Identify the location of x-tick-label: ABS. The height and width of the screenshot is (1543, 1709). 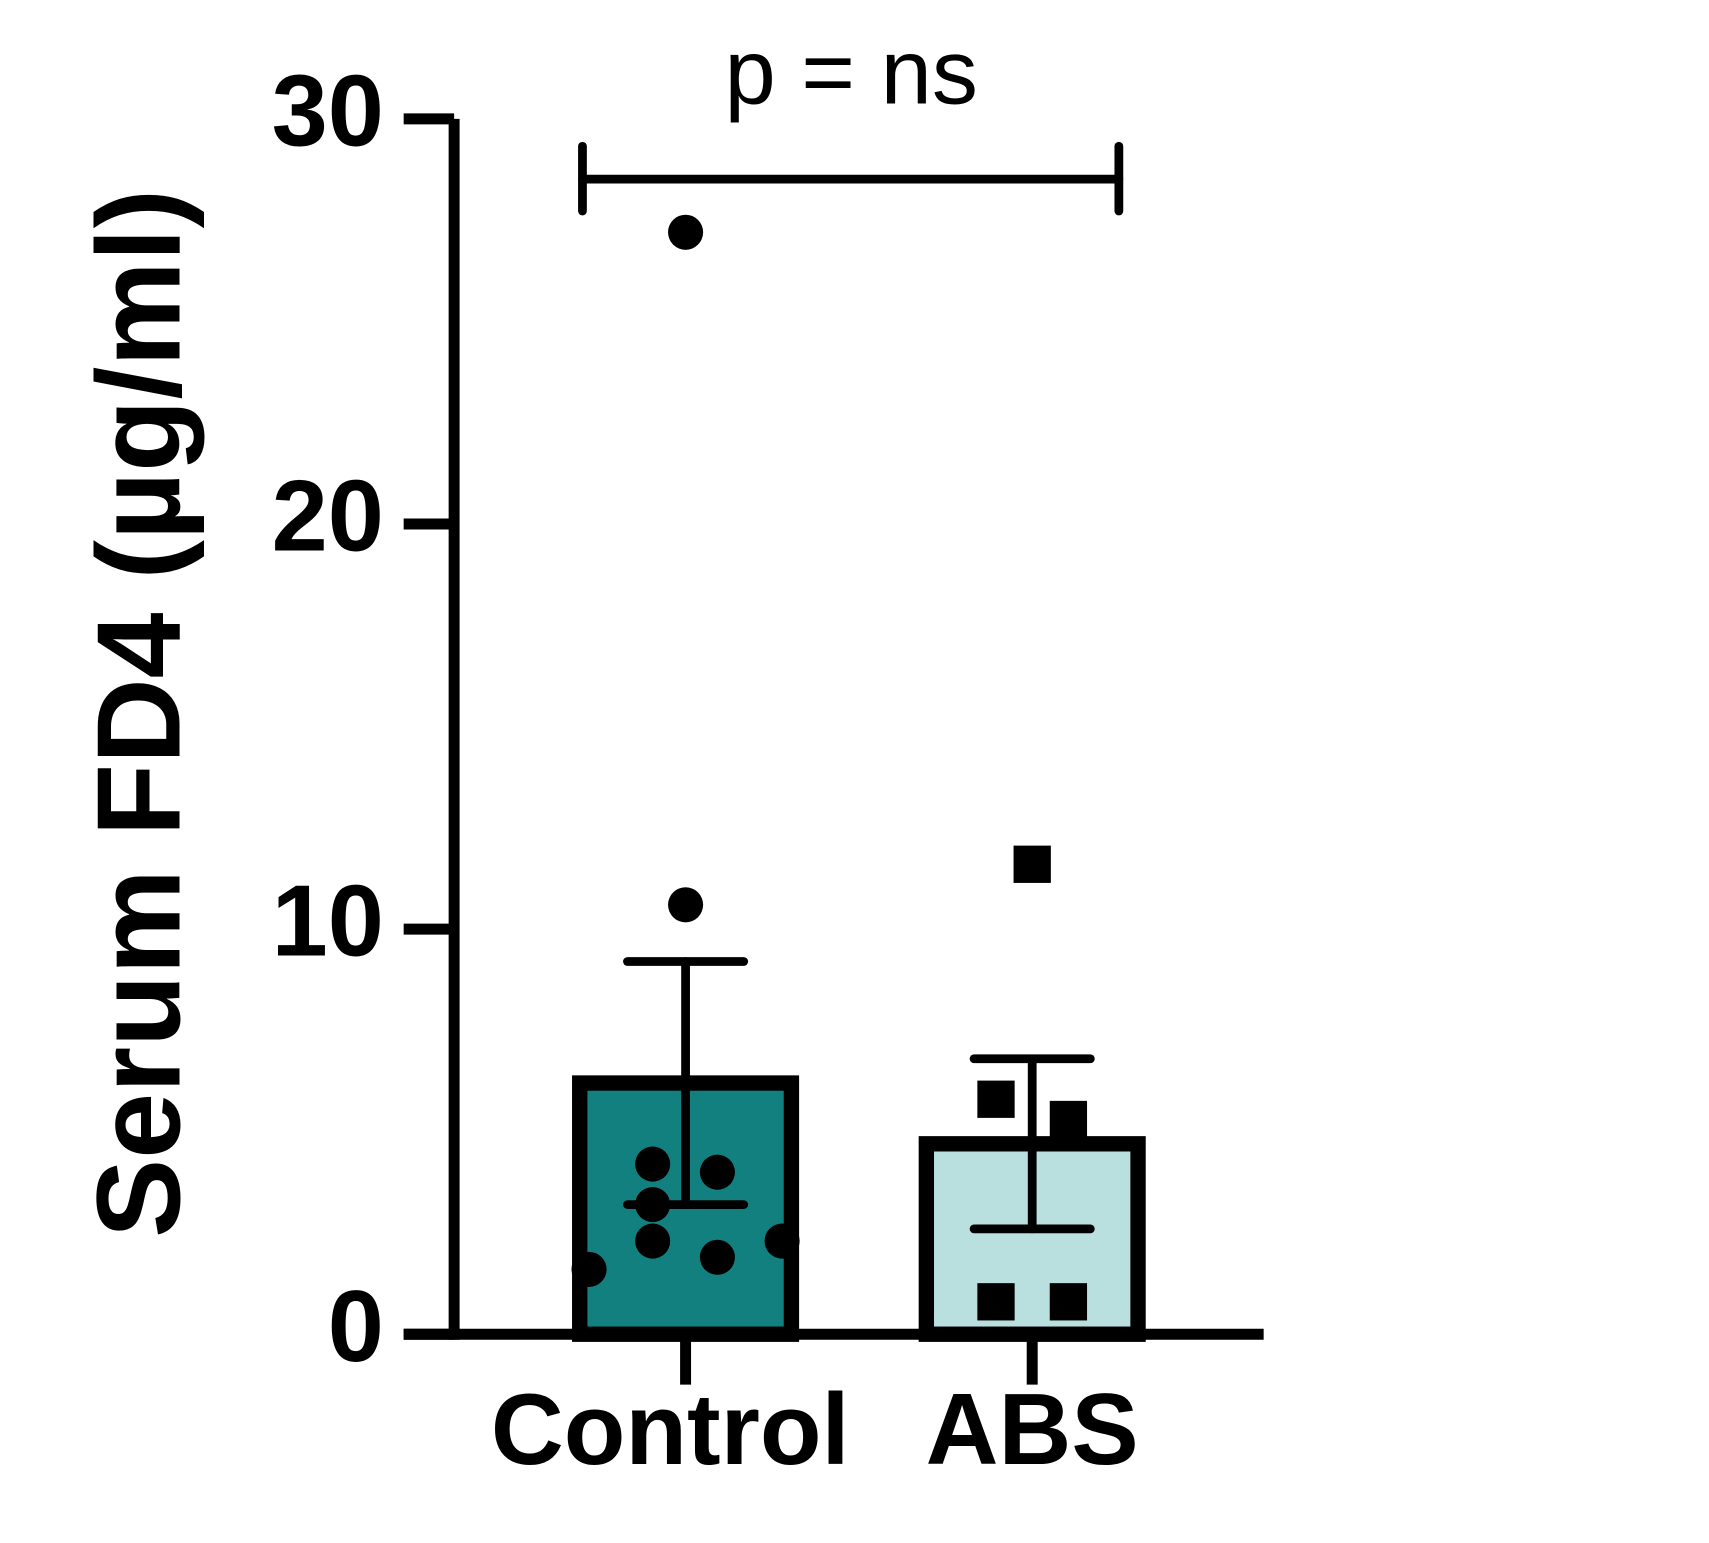
(1032, 1430).